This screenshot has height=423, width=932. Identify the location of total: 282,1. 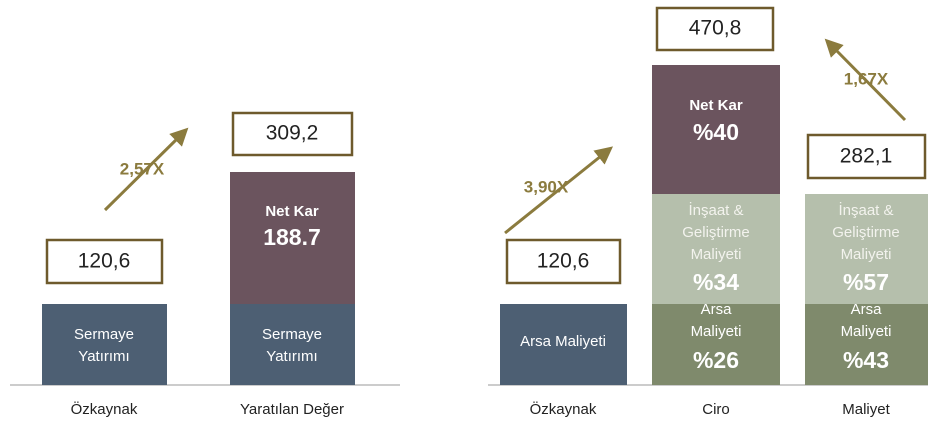
(866, 156).